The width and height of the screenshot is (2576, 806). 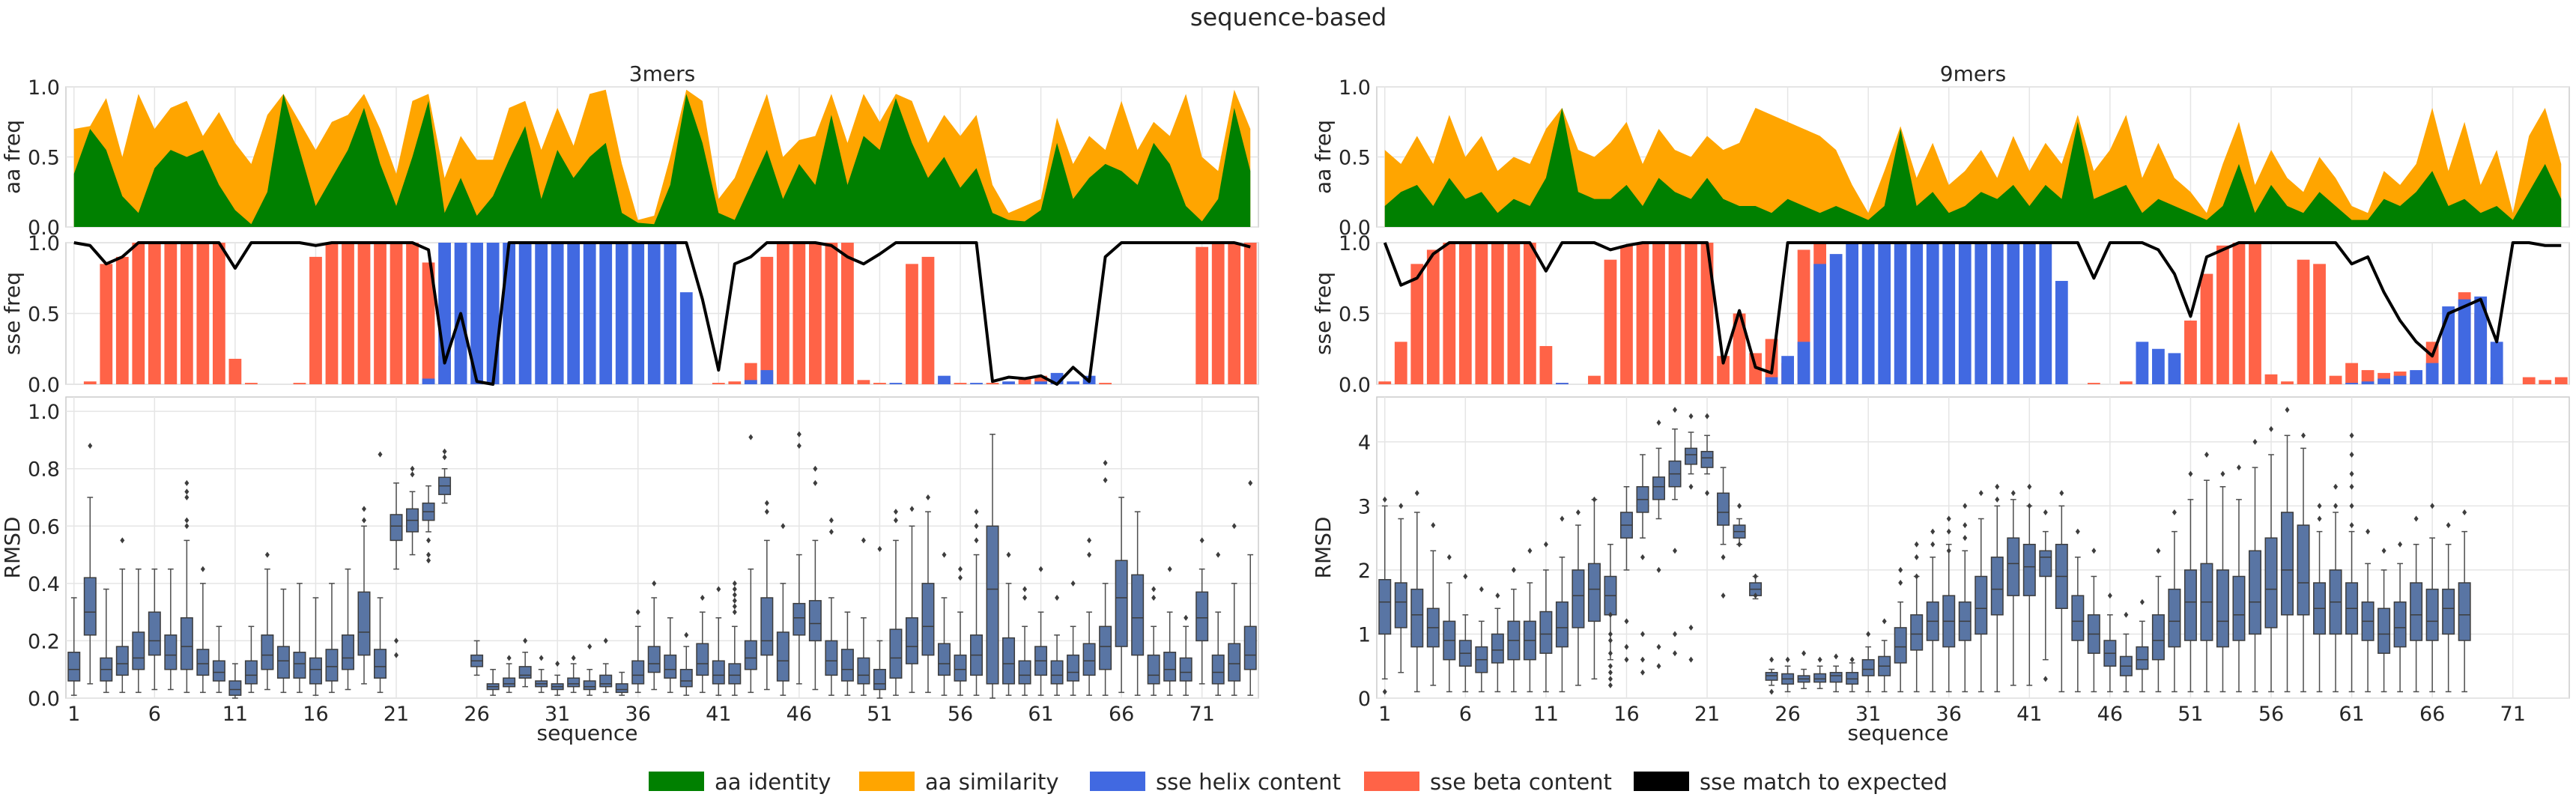 I want to click on legend-label: sse helix content, so click(x=1248, y=782).